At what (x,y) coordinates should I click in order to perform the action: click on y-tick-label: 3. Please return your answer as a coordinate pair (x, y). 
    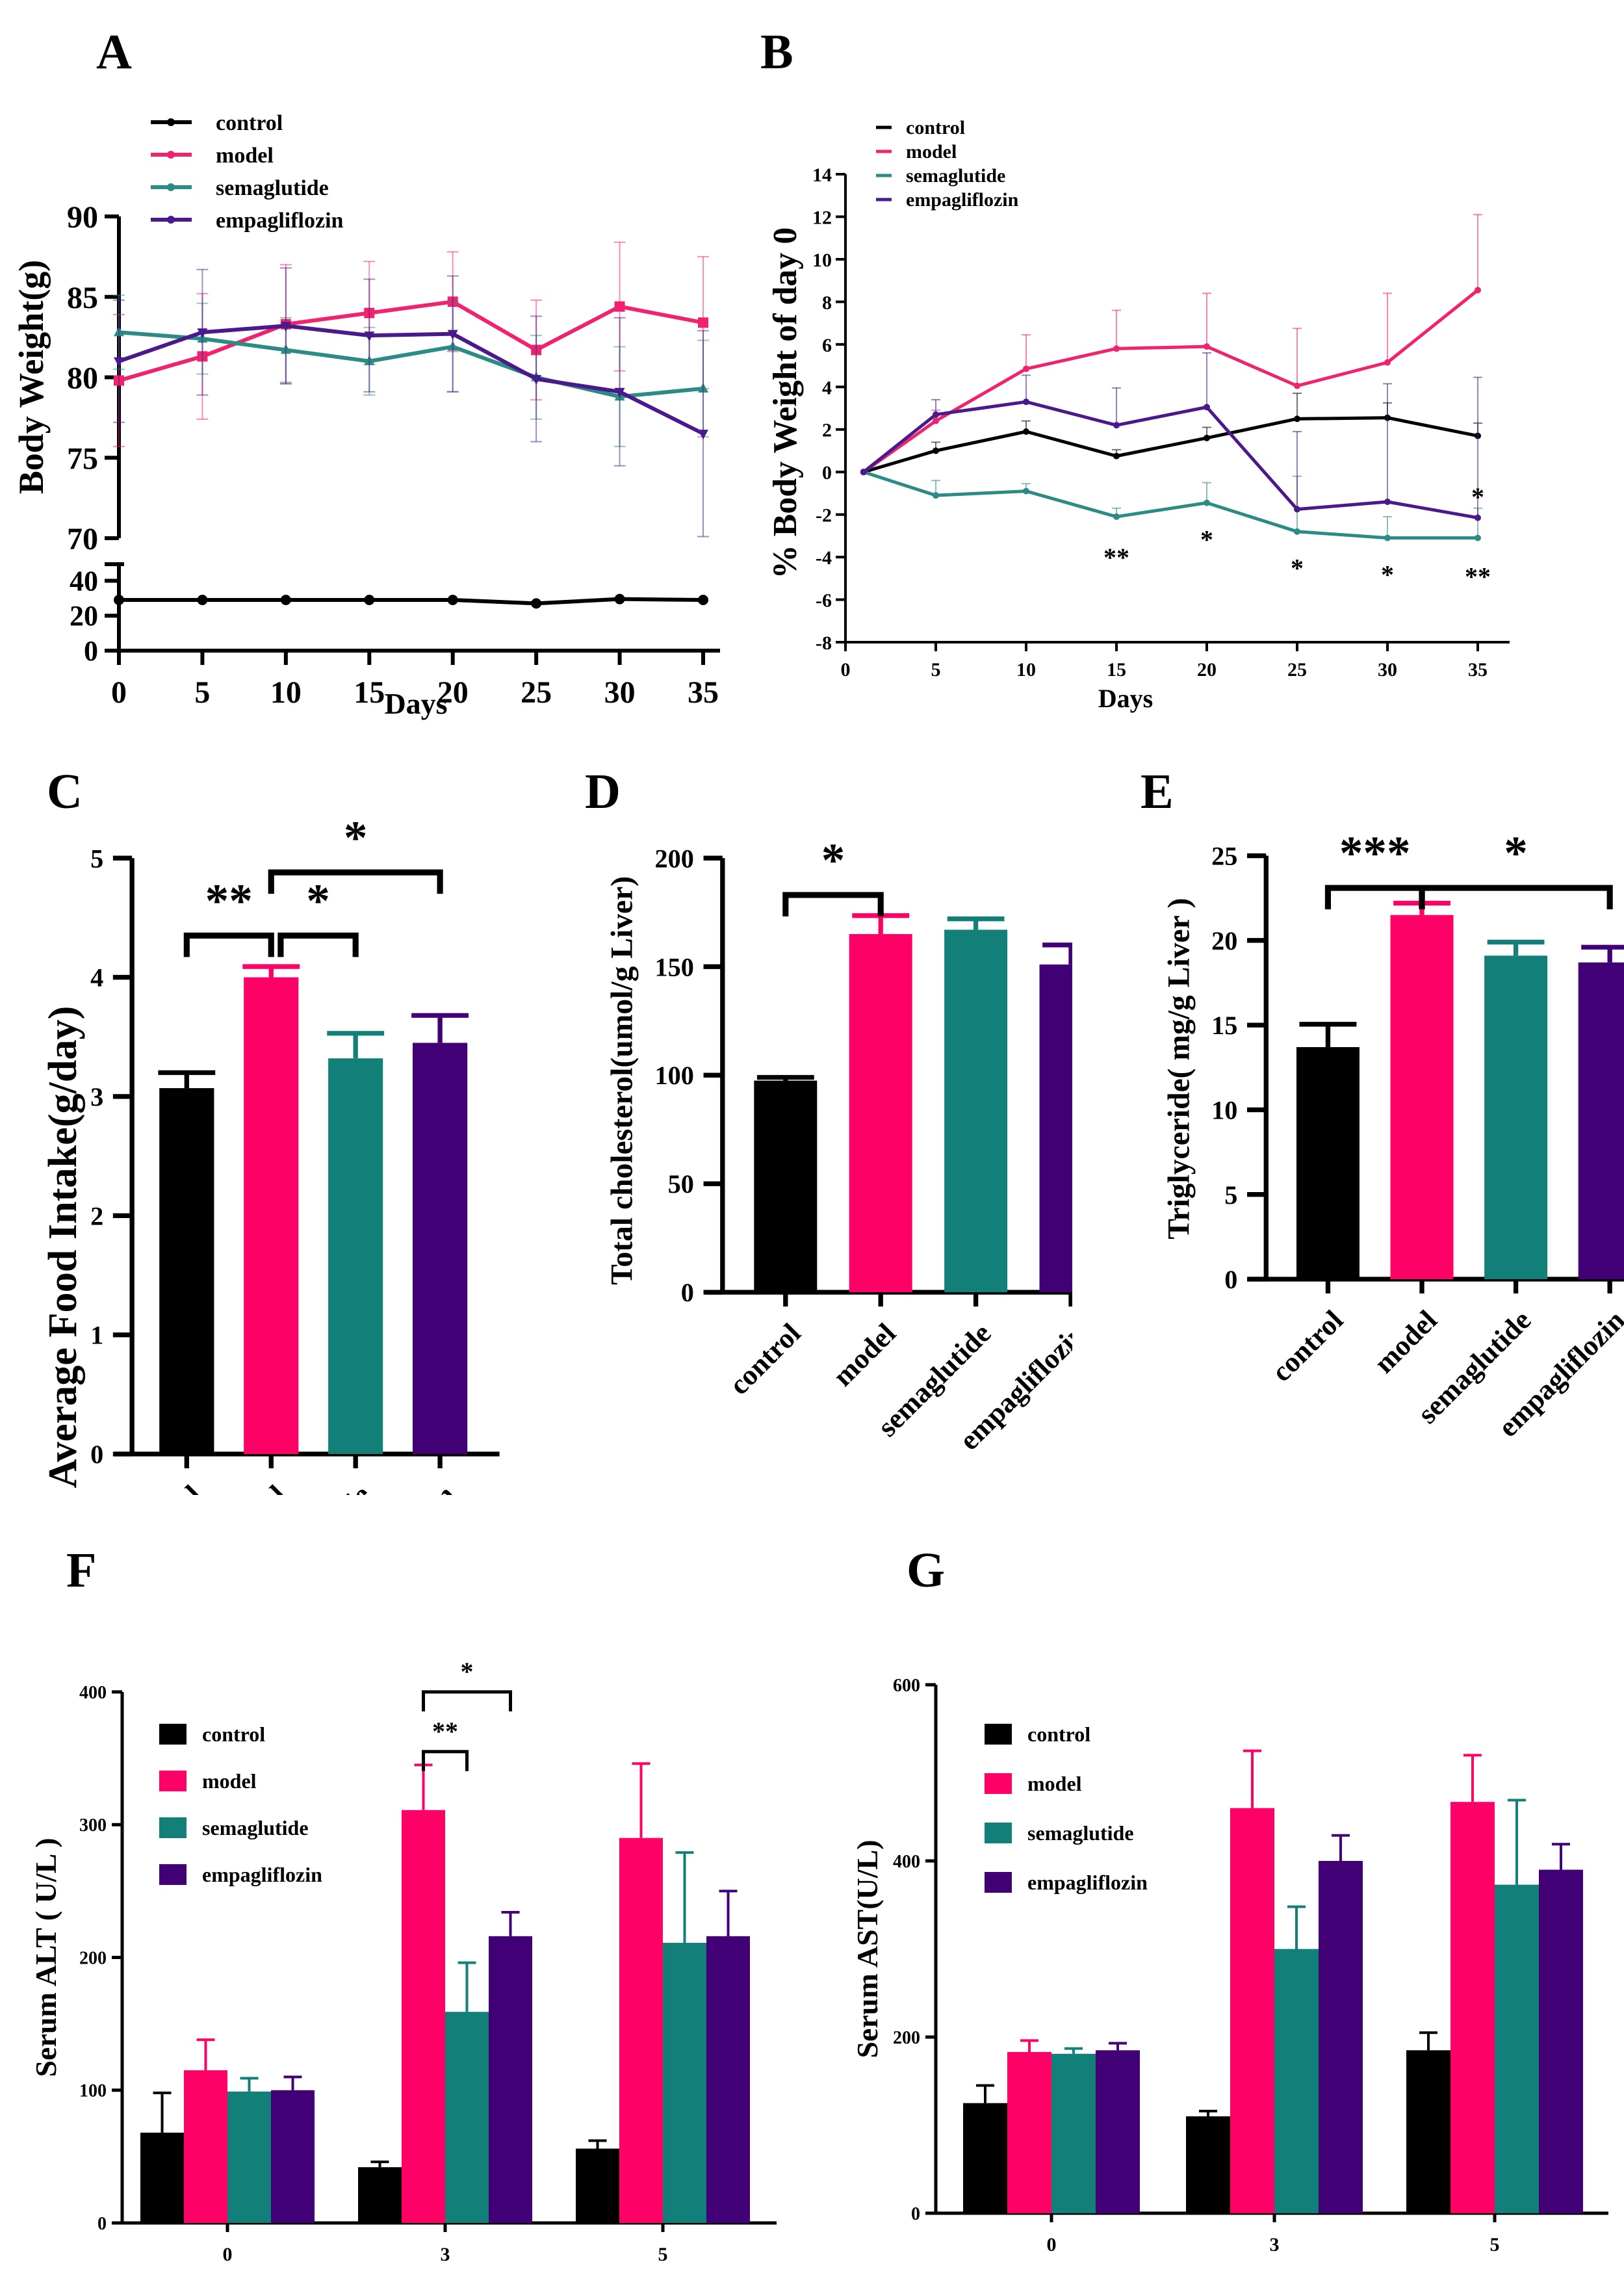
    Looking at the image, I should click on (96, 1096).